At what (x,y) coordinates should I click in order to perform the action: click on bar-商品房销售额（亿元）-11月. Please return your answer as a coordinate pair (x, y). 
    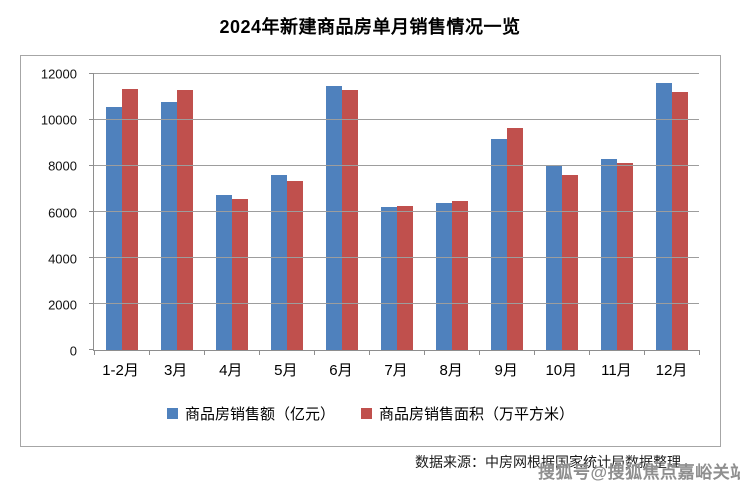
    Looking at the image, I should click on (608, 254).